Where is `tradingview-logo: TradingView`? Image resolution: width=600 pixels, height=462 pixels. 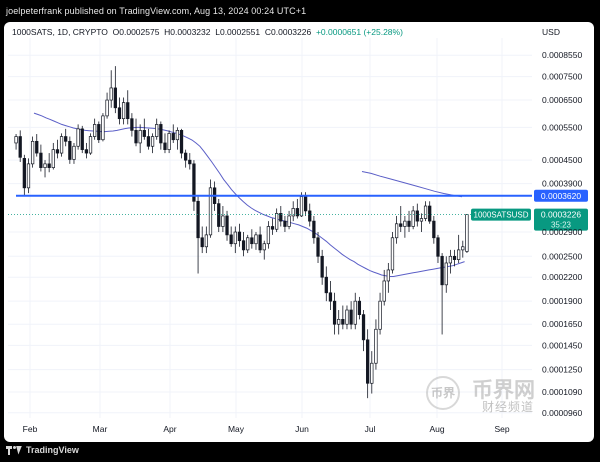
tradingview-logo: TradingView is located at coordinates (42, 450).